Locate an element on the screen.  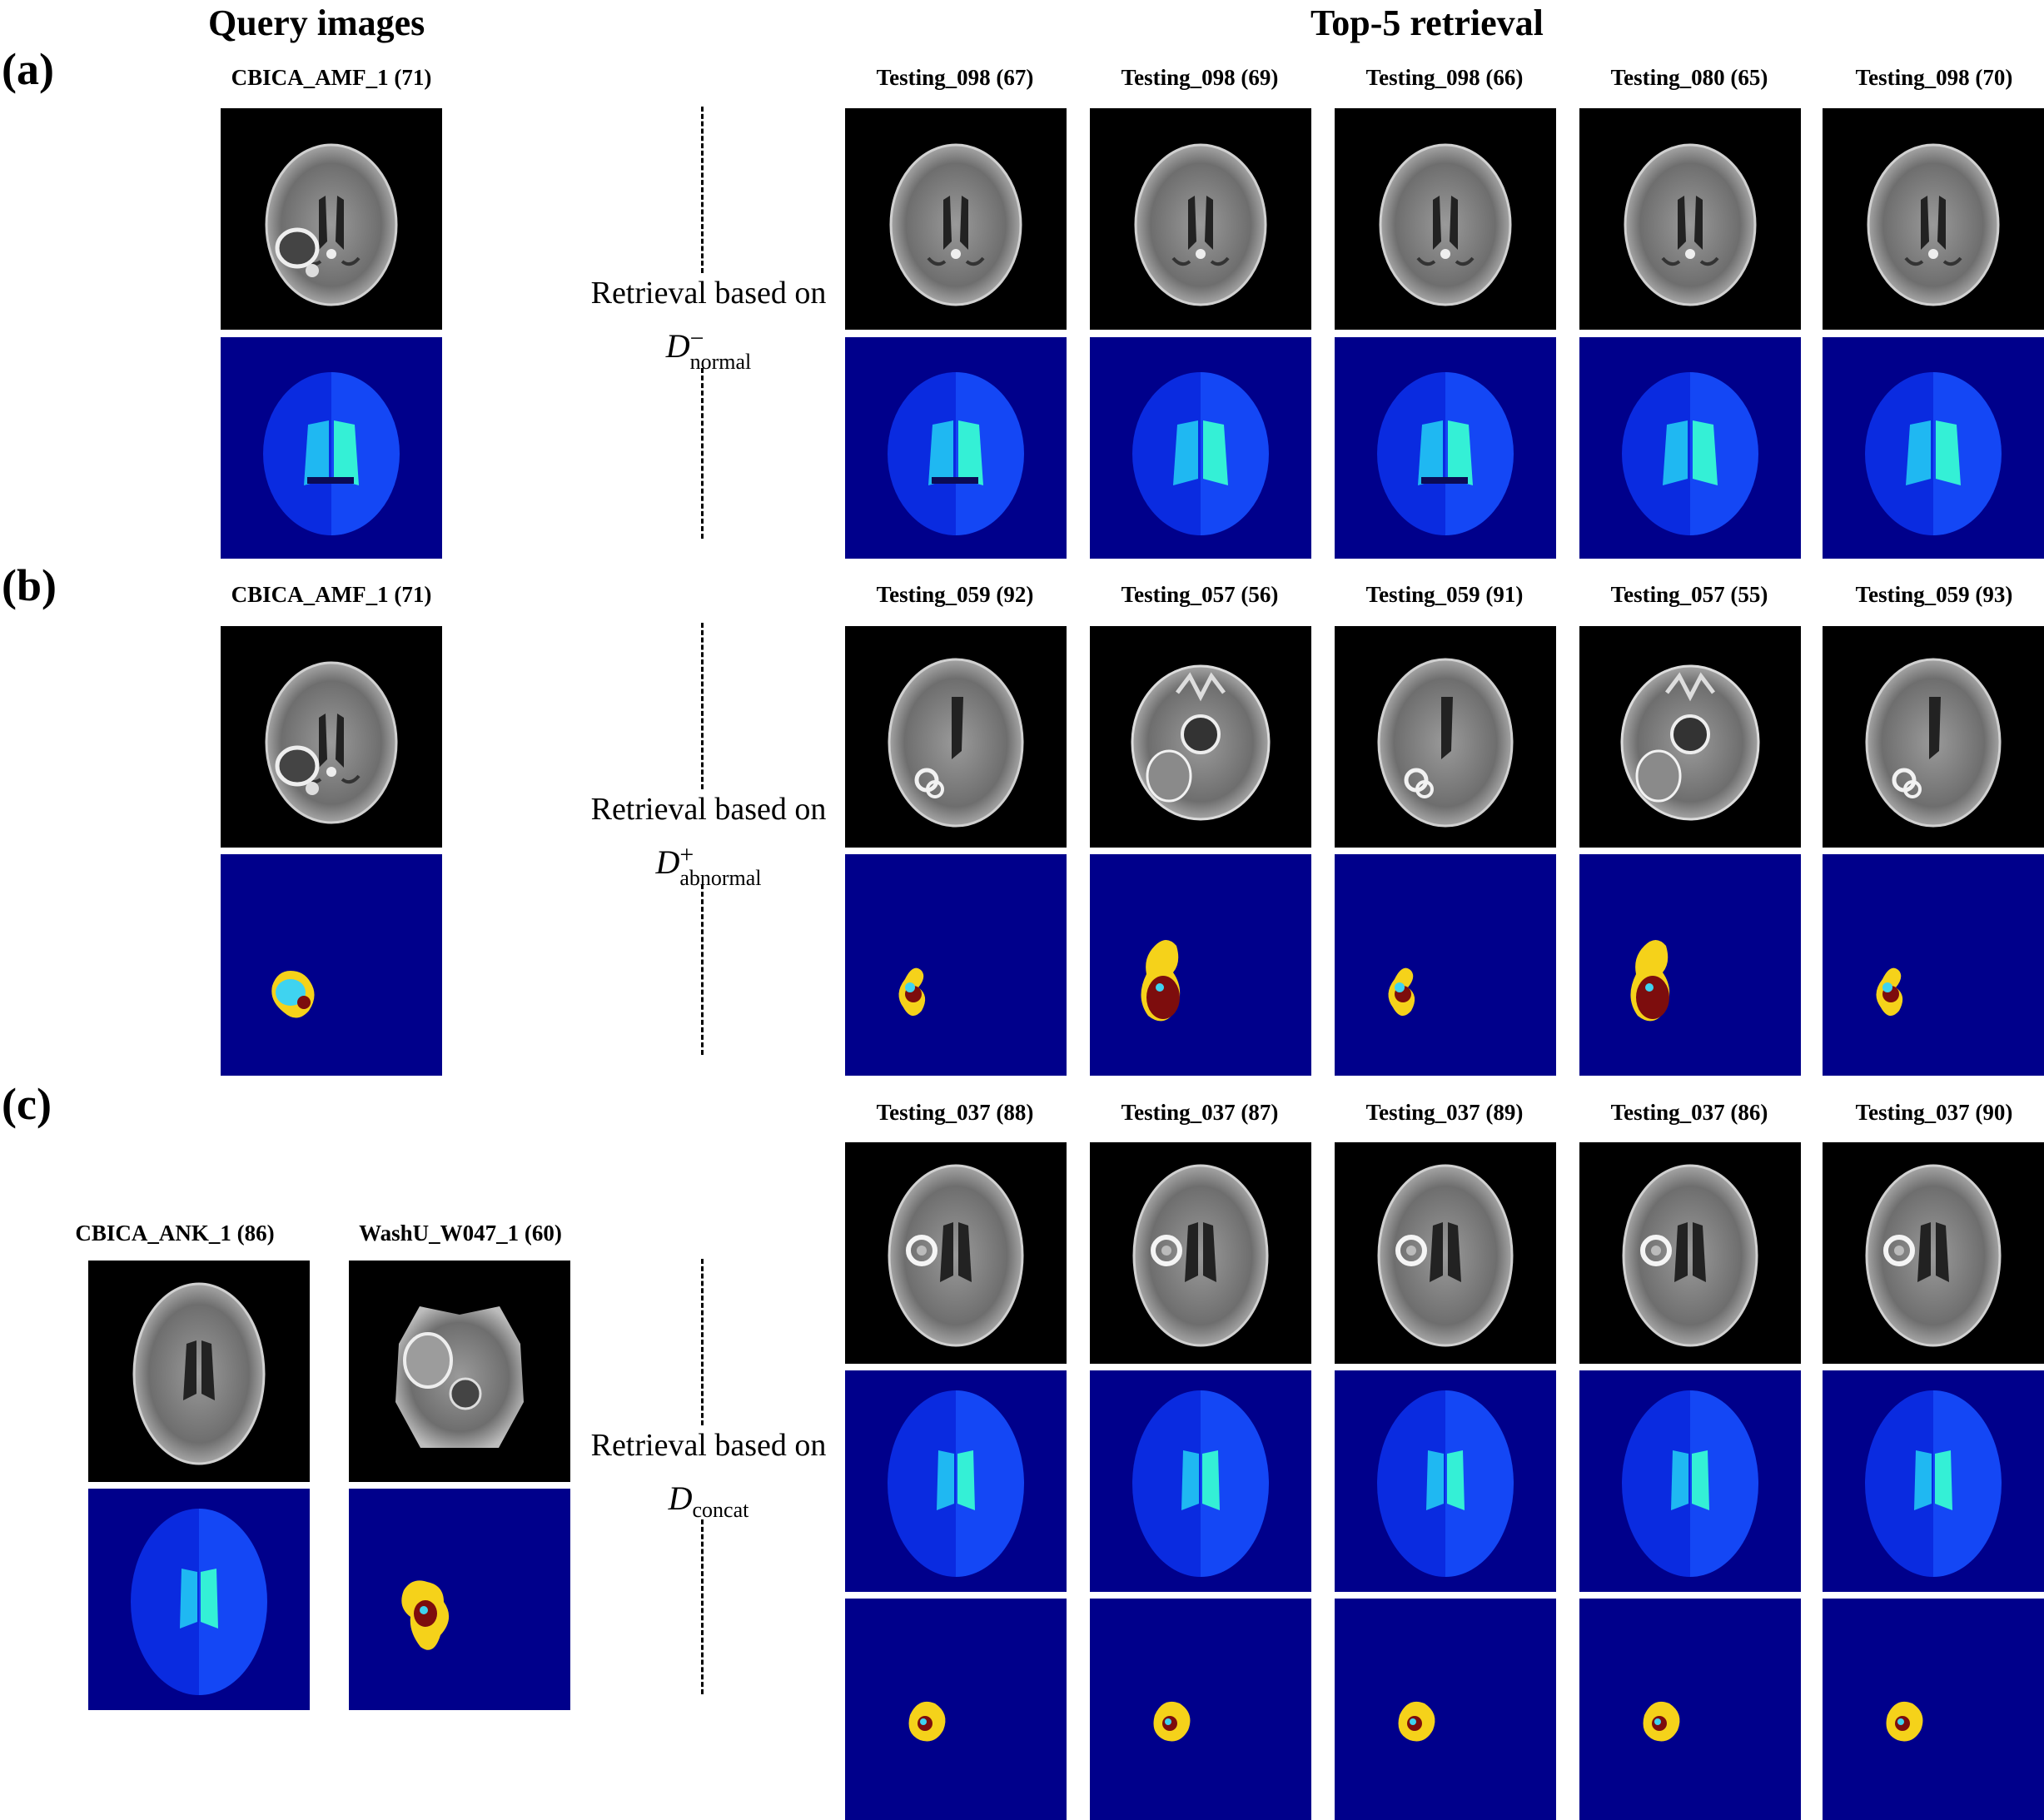
result-caption-b-4: Testing_057 (55) is located at coordinates (1689, 594).